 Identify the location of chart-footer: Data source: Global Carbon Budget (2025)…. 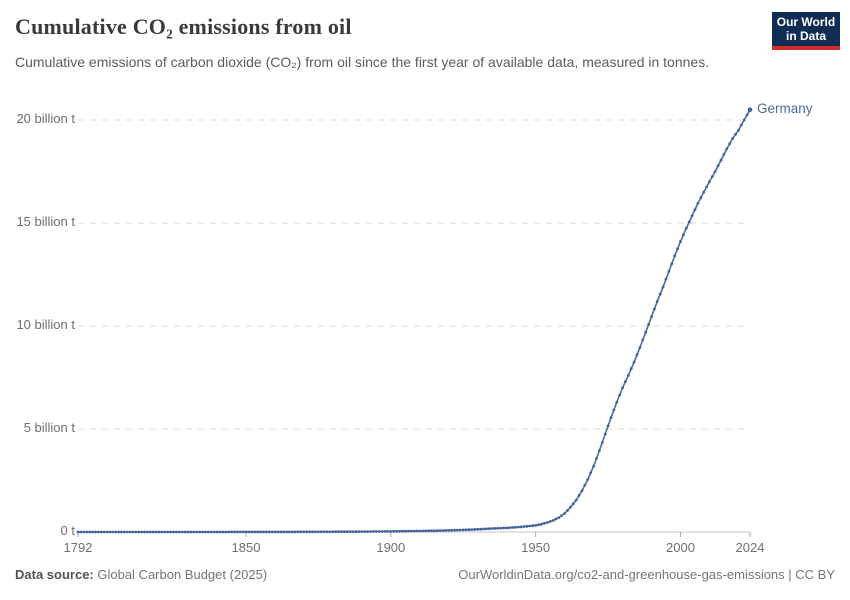
(425, 574).